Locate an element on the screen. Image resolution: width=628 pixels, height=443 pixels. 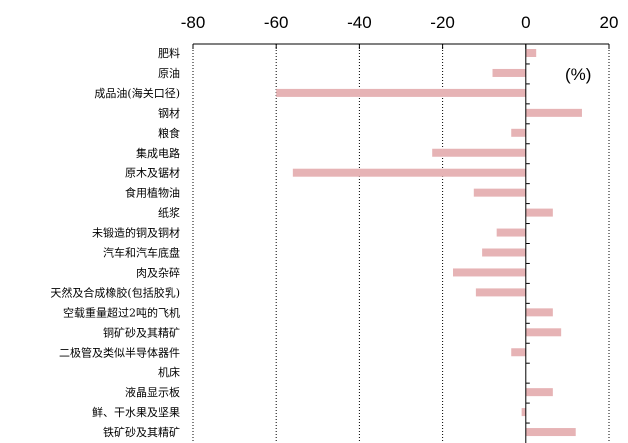
category-label: 原油 is located at coordinates (169, 73).